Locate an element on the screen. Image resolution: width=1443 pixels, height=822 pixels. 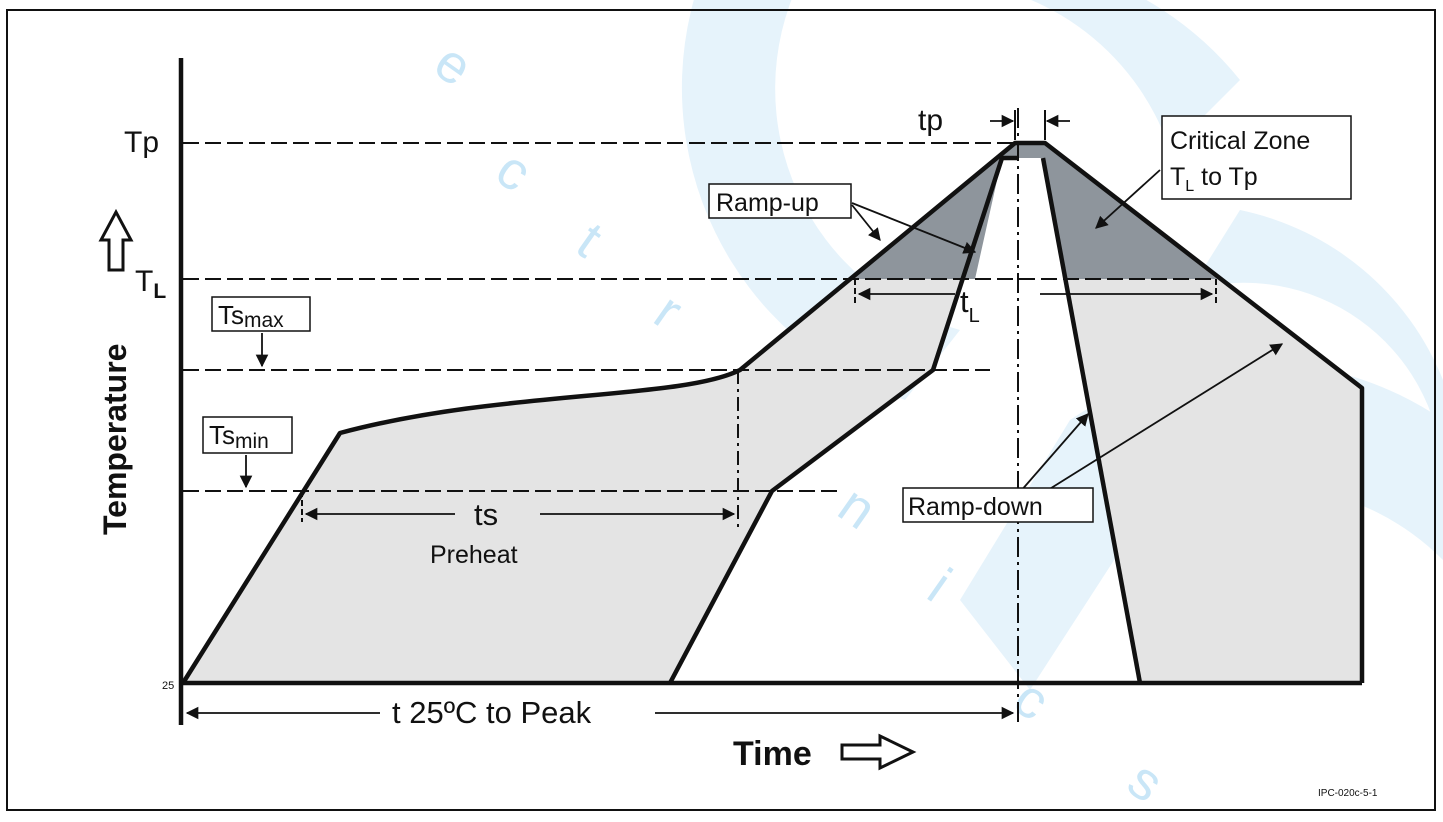
critical-zone-pointer is located at coordinates (1128, 199).